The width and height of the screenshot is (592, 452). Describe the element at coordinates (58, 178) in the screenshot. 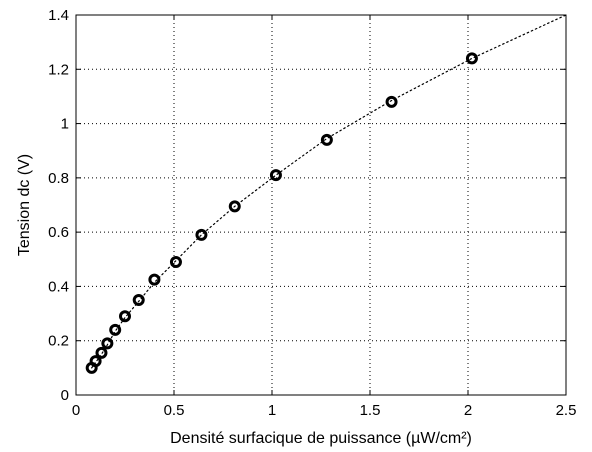

I see `y-tick-label: 0.8` at that location.